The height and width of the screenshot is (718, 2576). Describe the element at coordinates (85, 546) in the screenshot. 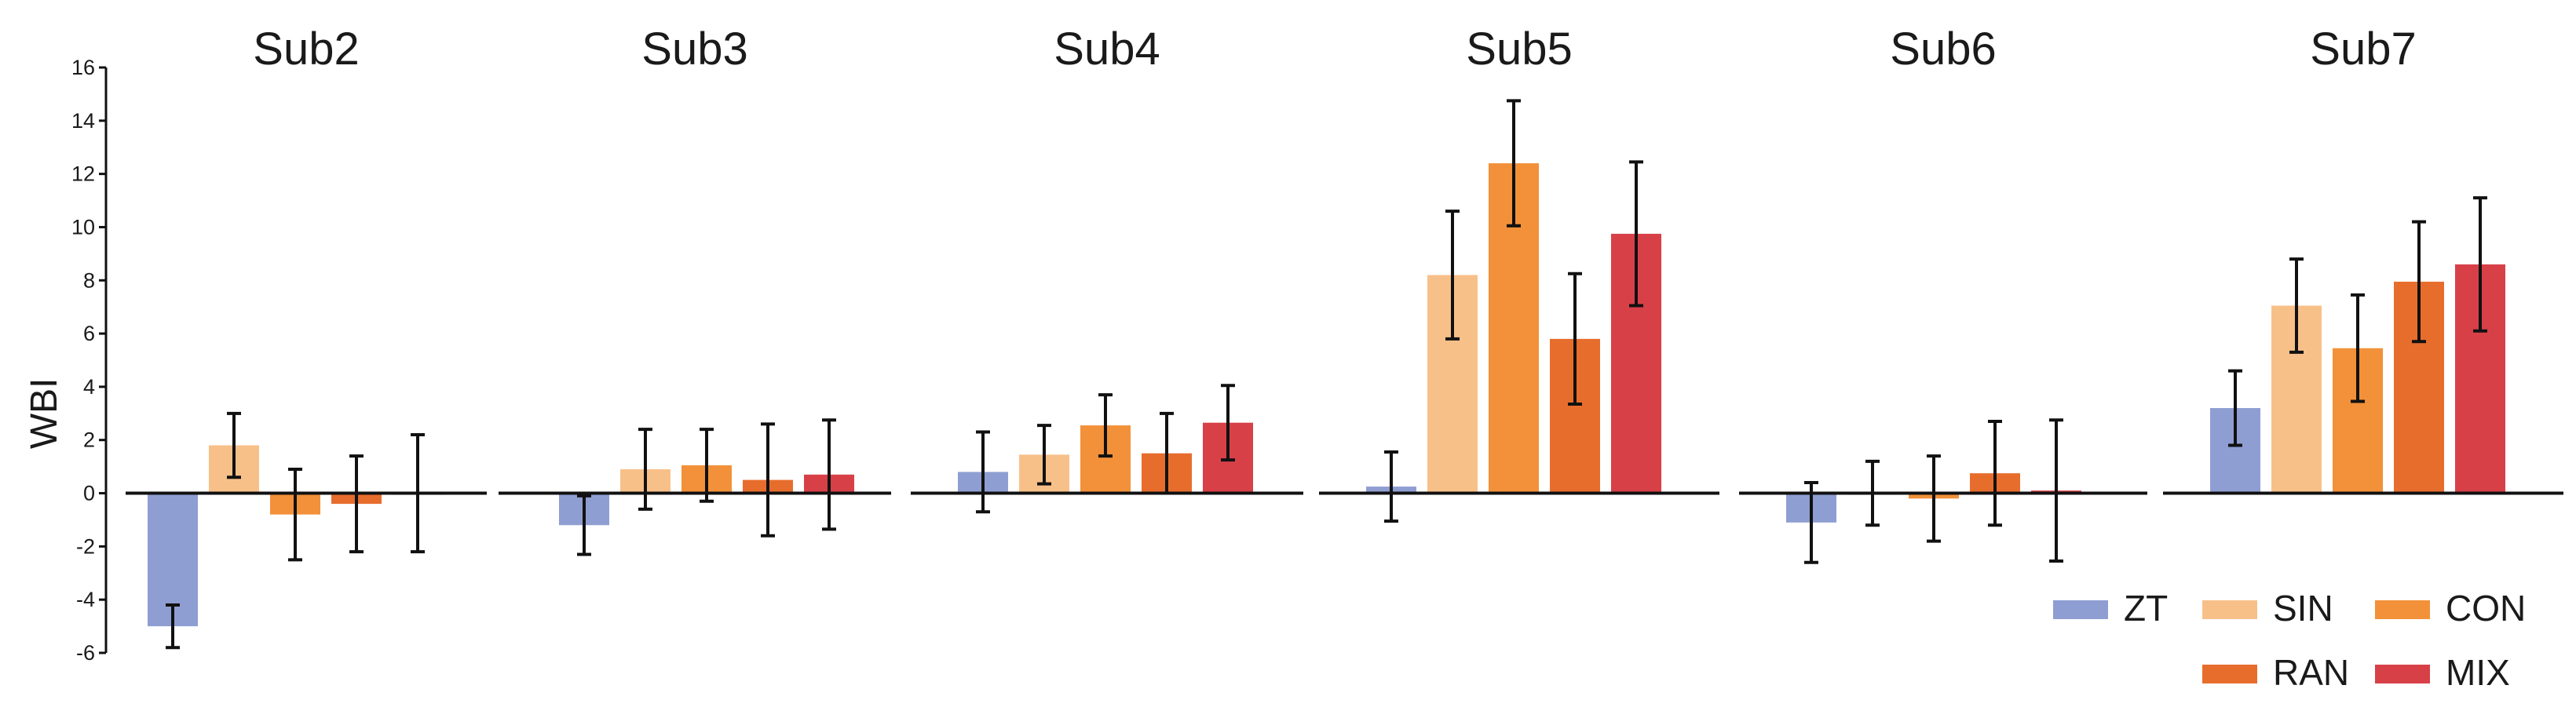

I see `y-tick-label: -2` at that location.